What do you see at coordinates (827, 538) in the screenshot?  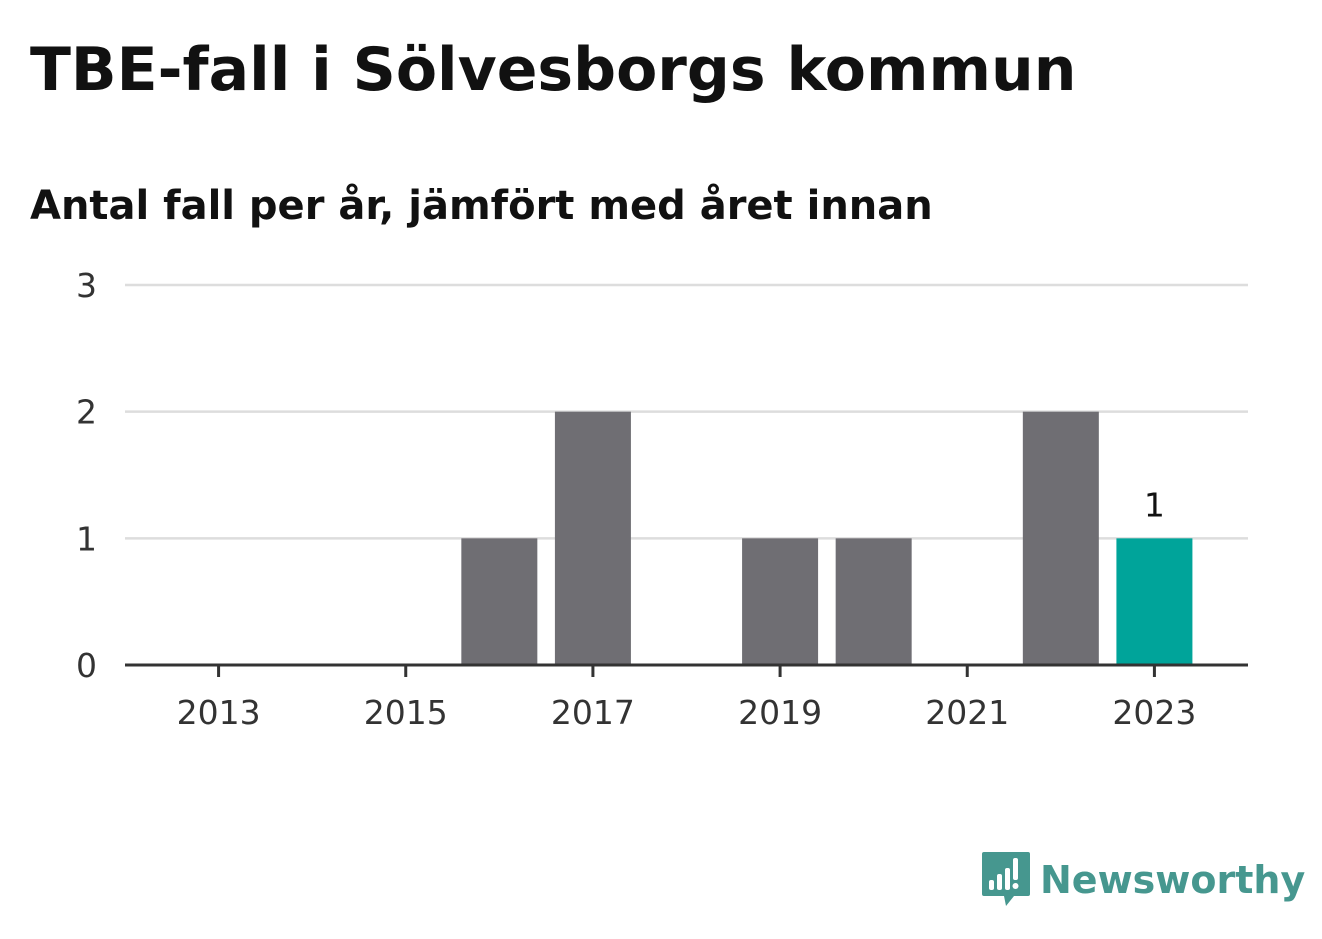 I see `bars` at bounding box center [827, 538].